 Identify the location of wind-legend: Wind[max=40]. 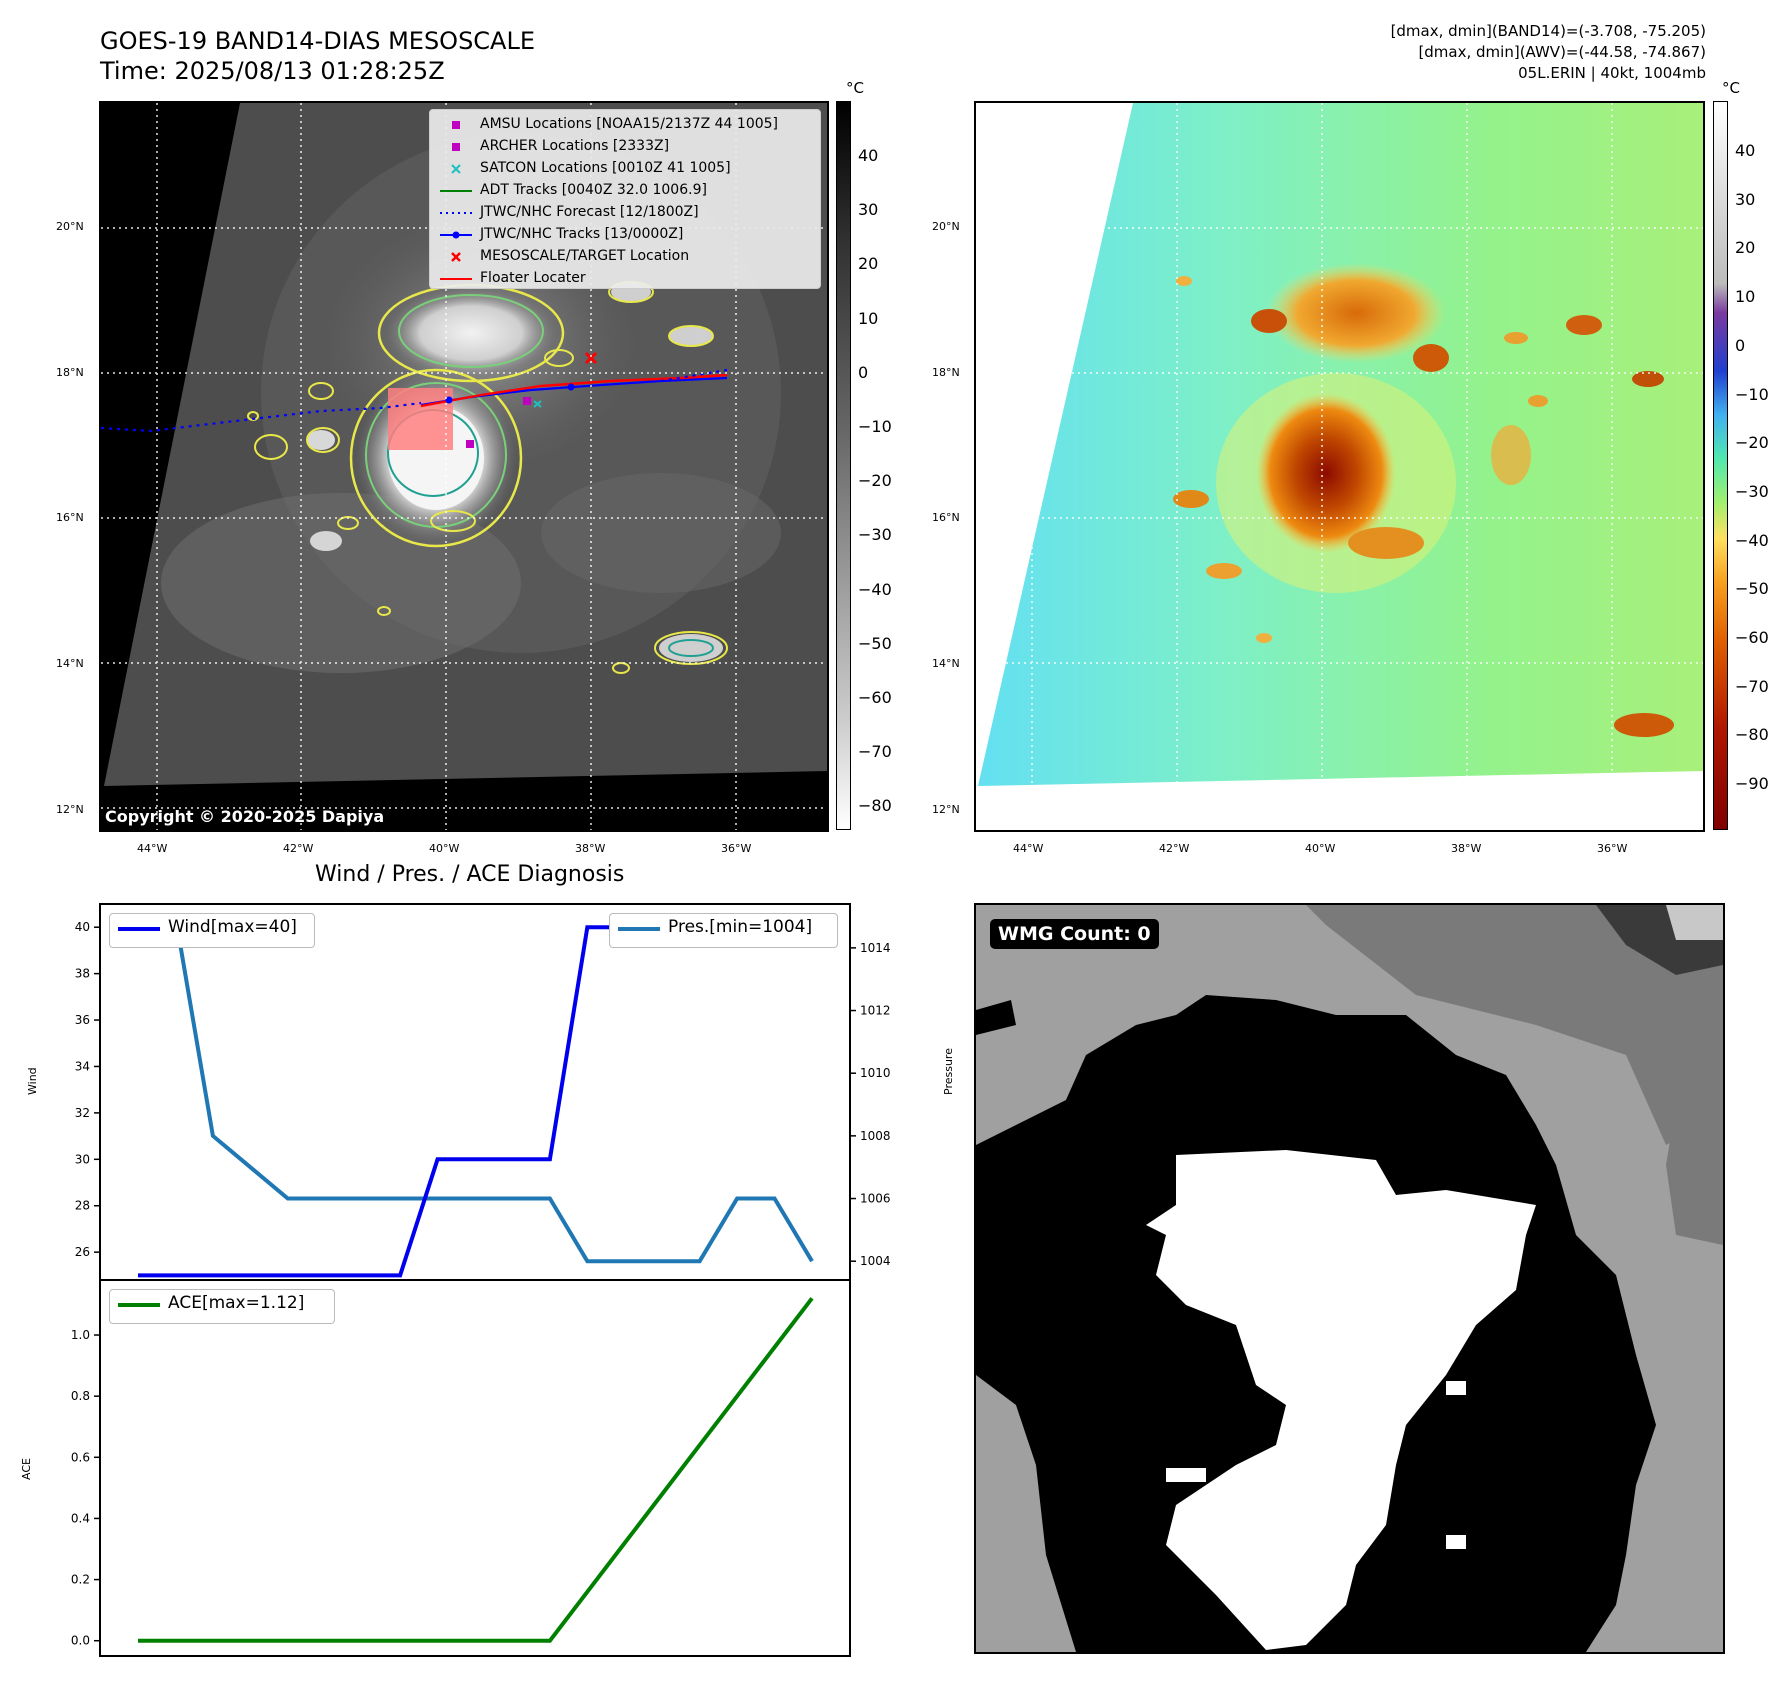
(212, 930).